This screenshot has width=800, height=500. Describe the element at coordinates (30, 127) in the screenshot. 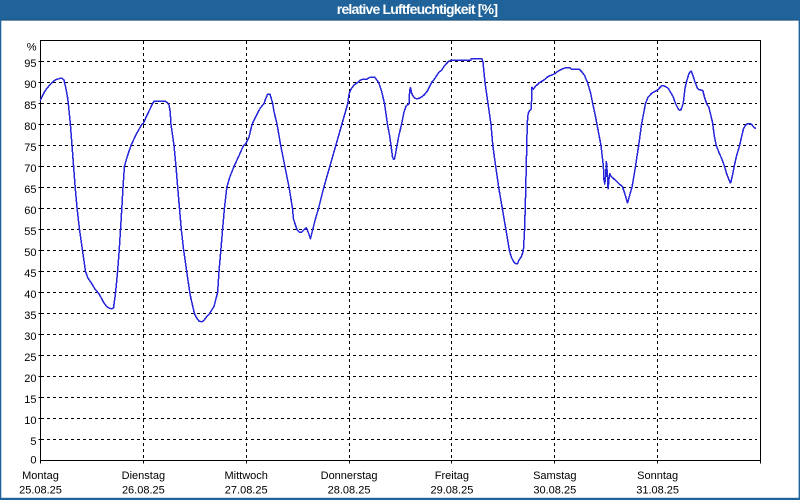

I see `svg-text: 80` at that location.